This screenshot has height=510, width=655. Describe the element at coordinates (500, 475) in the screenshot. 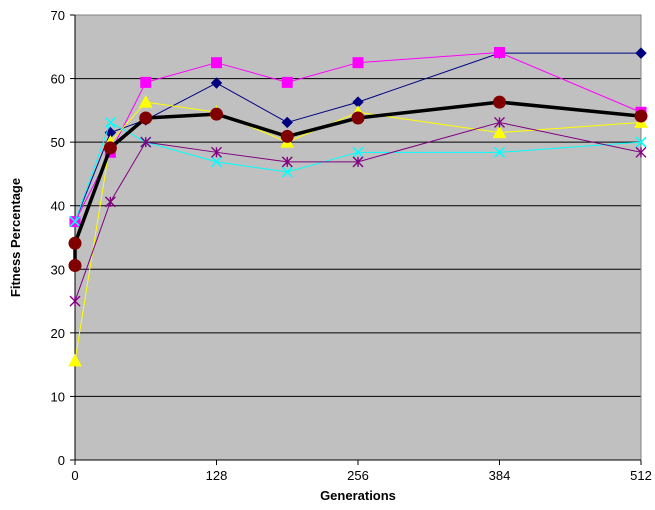

I see `x-tick-label: 384` at that location.